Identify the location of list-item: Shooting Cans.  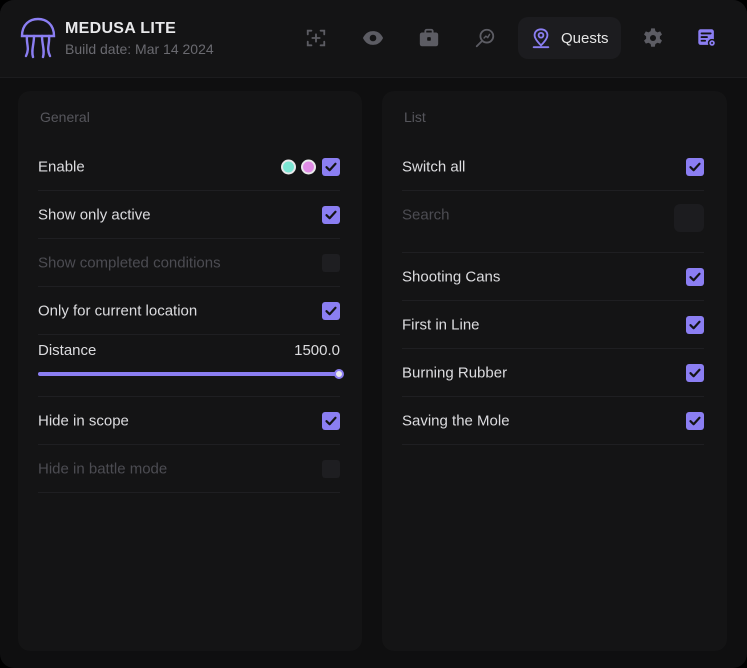
(553, 277).